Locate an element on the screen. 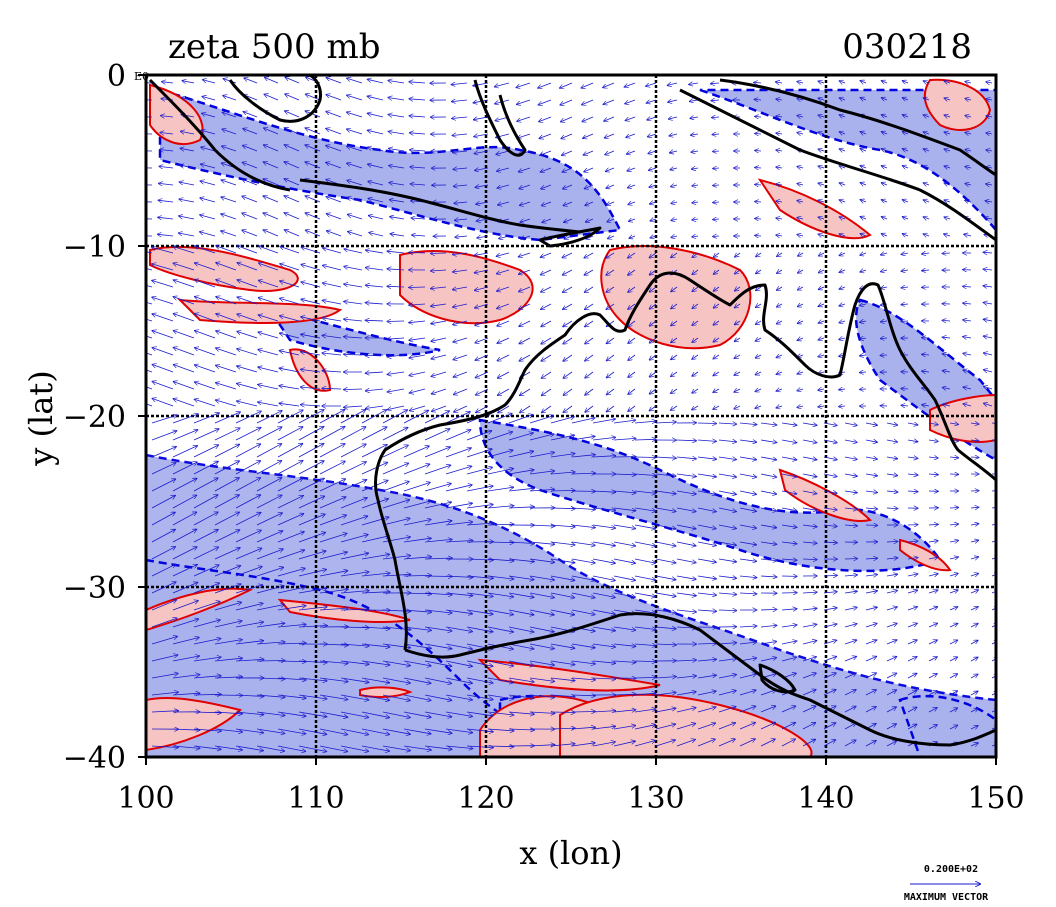 This screenshot has height=907, width=1056. y-tick-label: −40 is located at coordinates (94, 758).